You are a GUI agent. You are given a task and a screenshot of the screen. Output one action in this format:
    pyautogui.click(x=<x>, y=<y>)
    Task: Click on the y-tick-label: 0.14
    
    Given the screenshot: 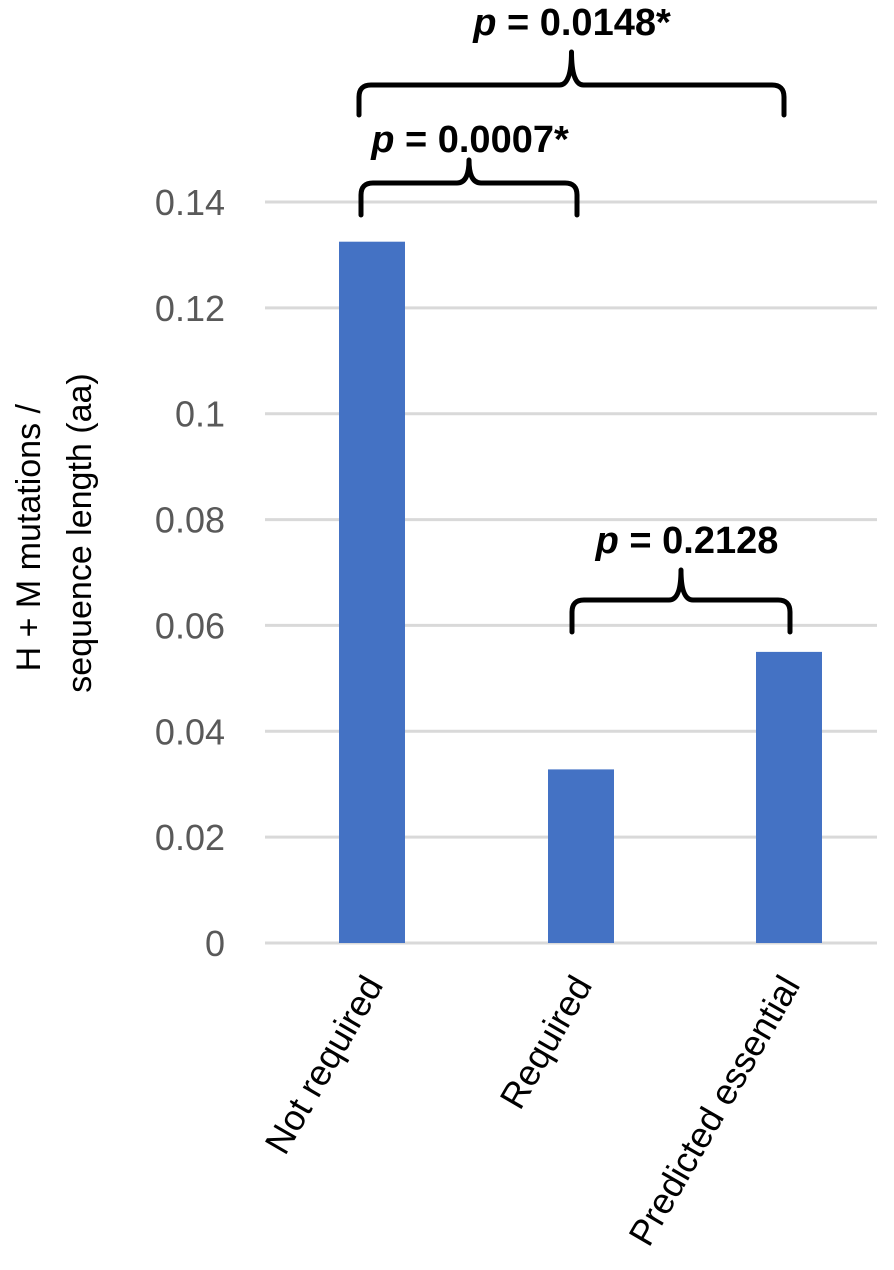 What is the action you would take?
    pyautogui.click(x=190, y=202)
    